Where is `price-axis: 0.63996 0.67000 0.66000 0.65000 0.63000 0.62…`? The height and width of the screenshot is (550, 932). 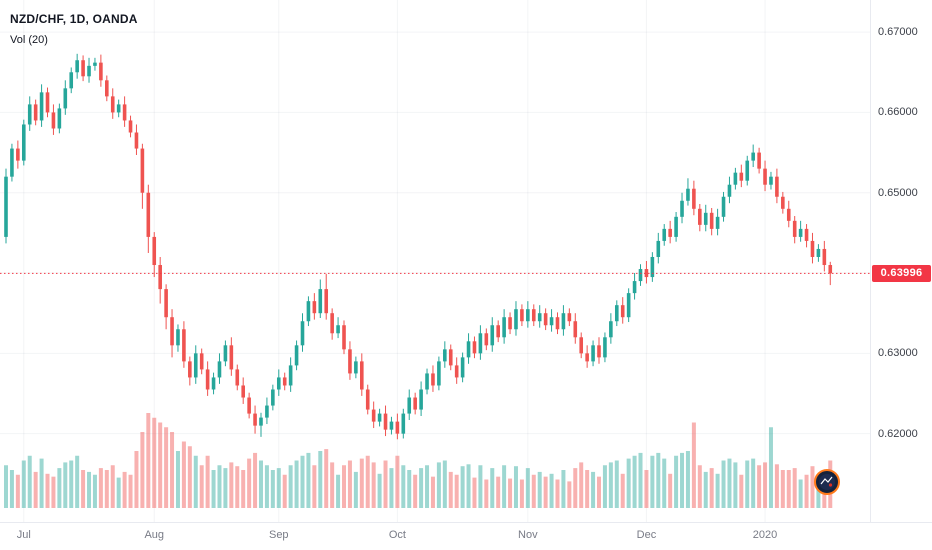 price-axis: 0.63996 0.67000 0.66000 0.65000 0.63000 0.62… is located at coordinates (901, 261).